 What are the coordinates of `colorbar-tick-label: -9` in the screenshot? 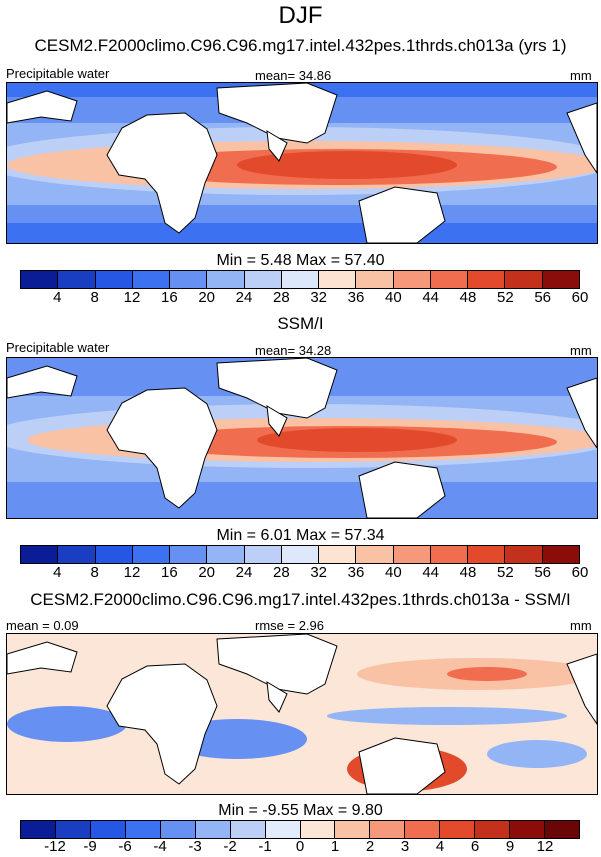 It's located at (90, 846).